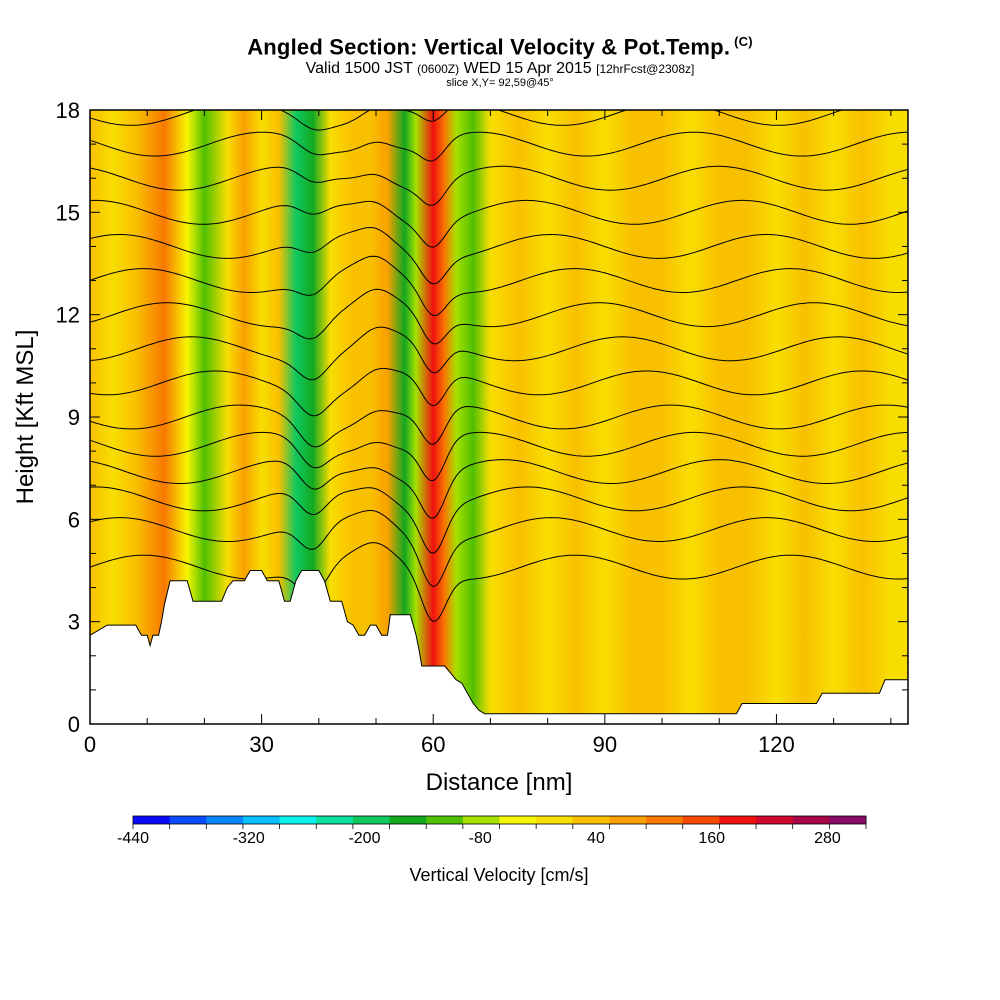  I want to click on y-tick-label: 3, so click(74, 622).